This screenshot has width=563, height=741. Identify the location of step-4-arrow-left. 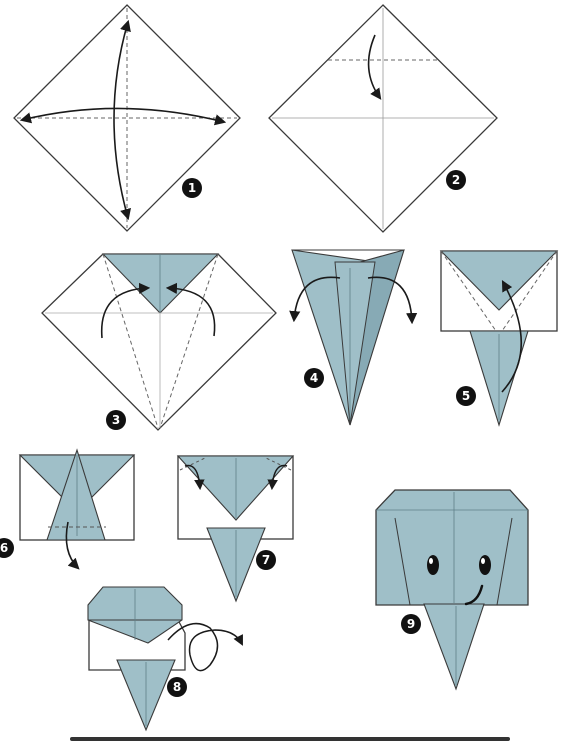
(315, 299).